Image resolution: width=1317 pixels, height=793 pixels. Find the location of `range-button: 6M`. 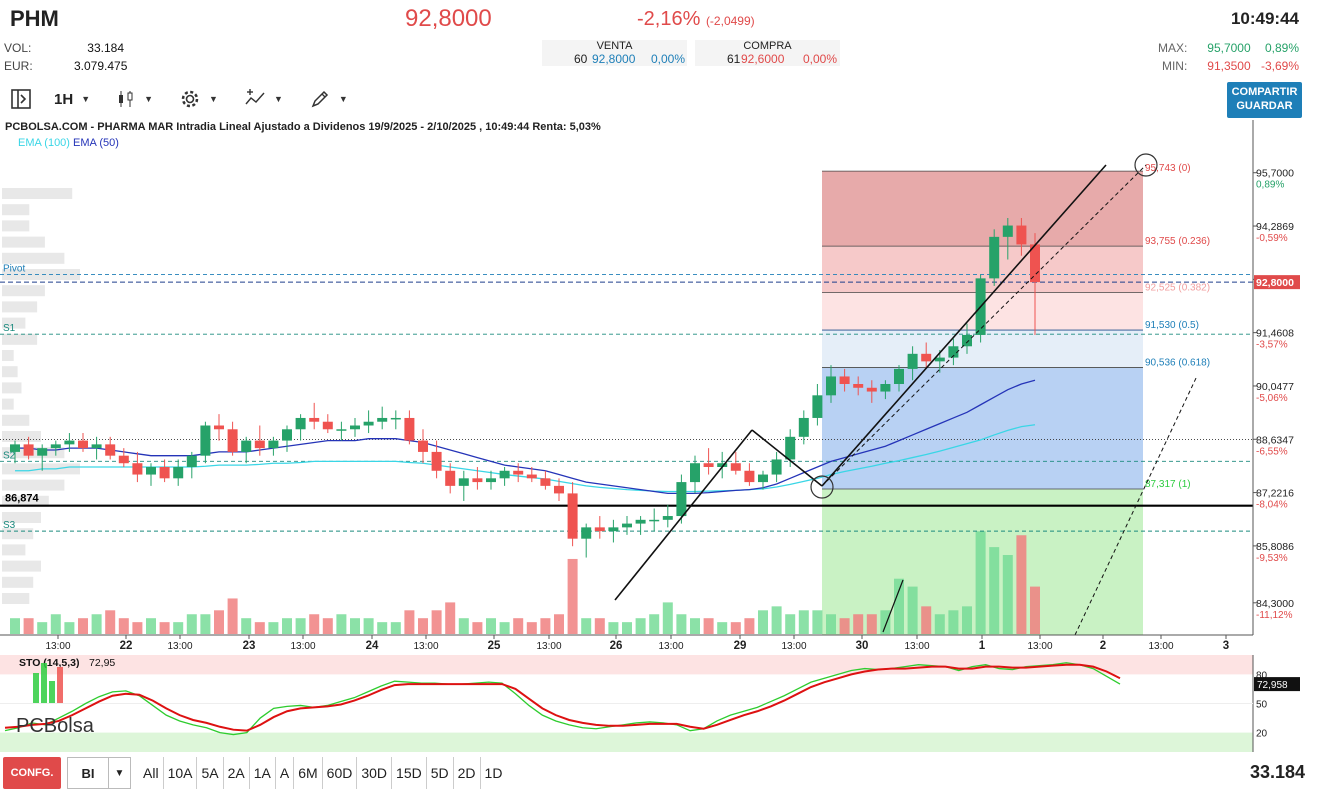

range-button: 6M is located at coordinates (308, 773).